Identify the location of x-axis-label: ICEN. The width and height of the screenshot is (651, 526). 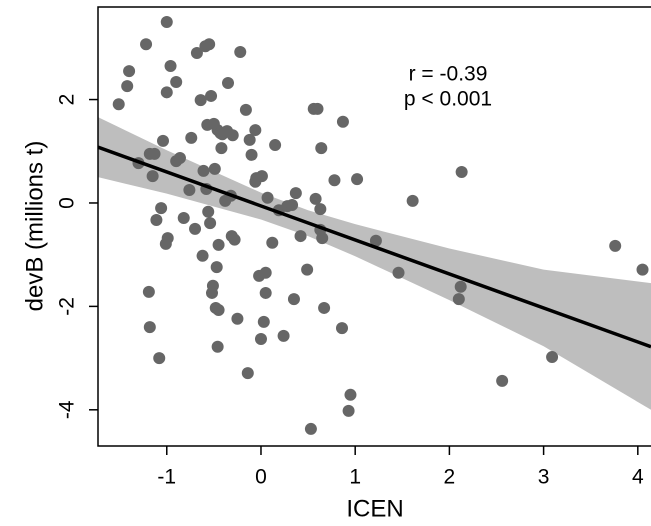
(374, 508).